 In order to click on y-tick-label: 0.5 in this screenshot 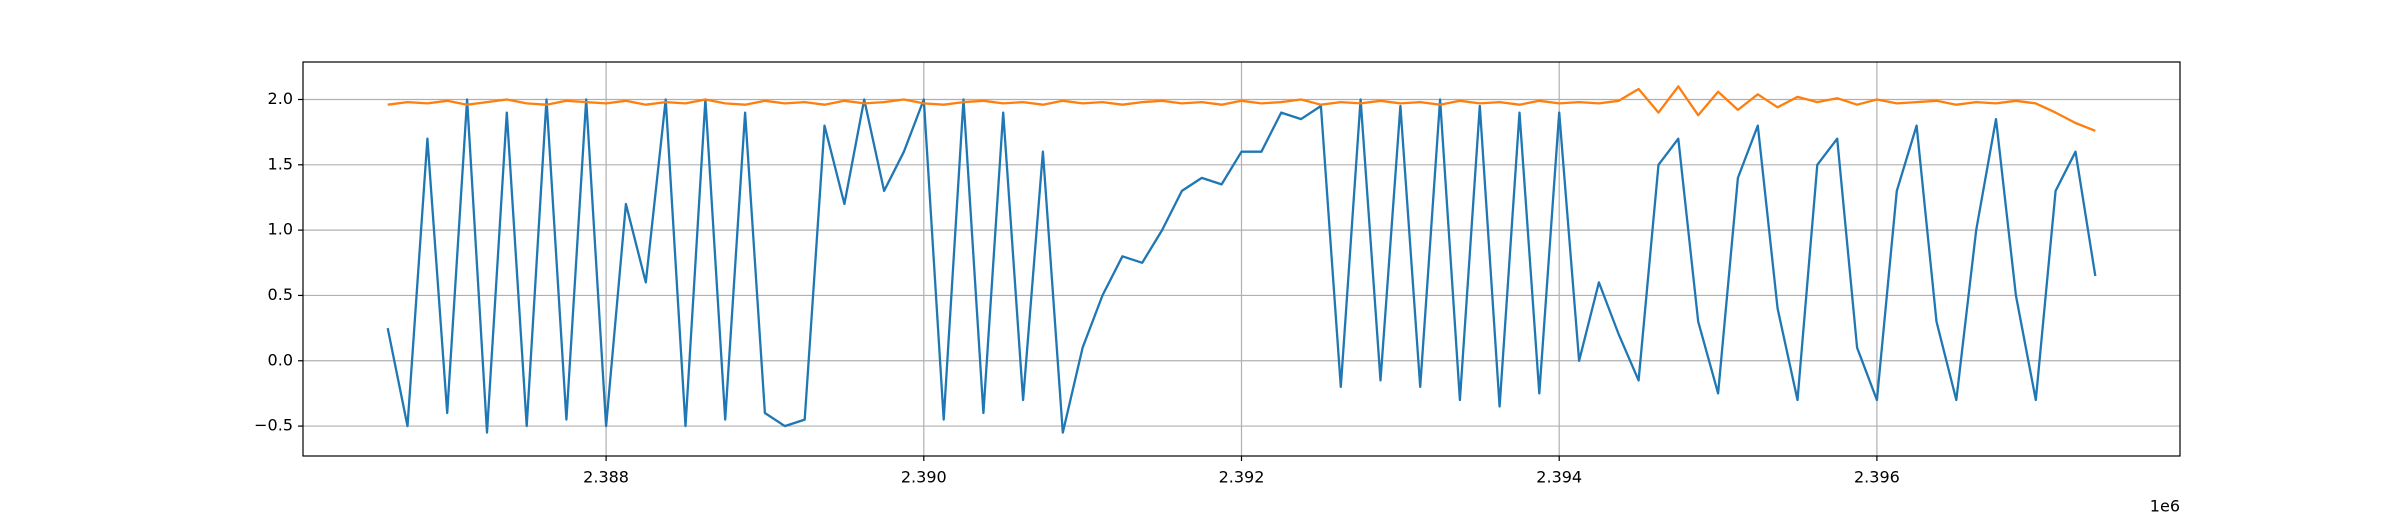, I will do `click(280, 294)`.